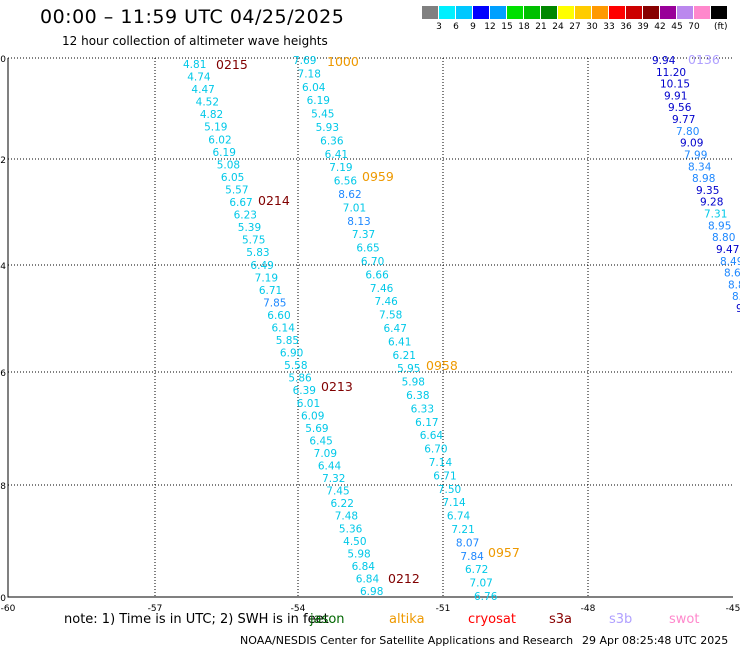  What do you see at coordinates (314, 88) in the screenshot?
I see `wave-height-value: 6.04` at bounding box center [314, 88].